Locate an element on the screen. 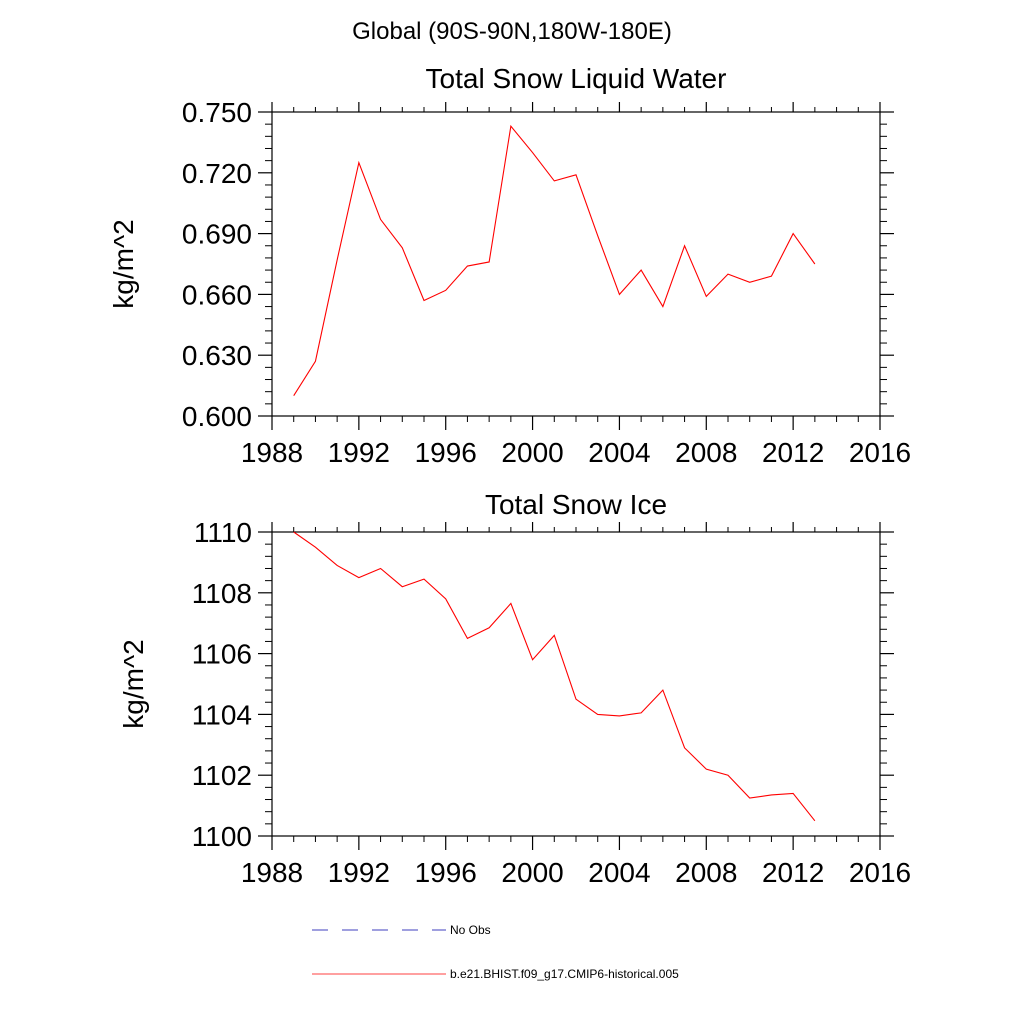 The image size is (1024, 1024). chart-title: Total Snow Liquid Water is located at coordinates (576, 78).